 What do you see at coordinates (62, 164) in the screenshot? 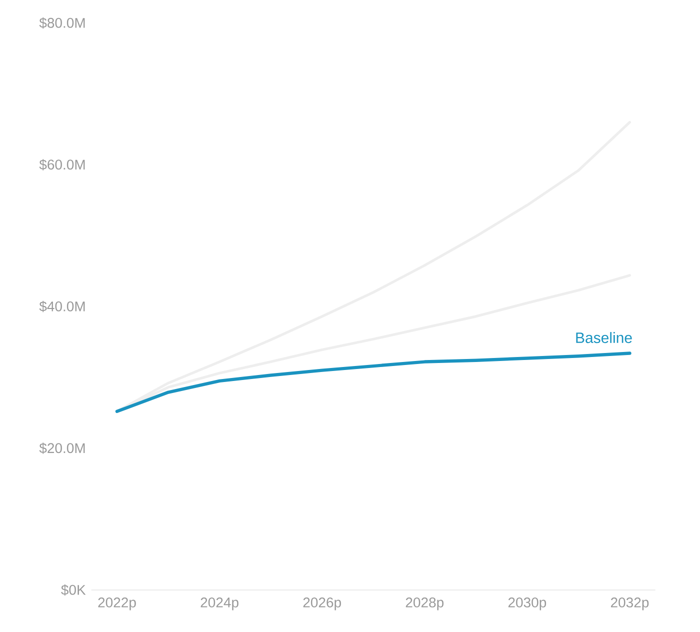
I see `y-tick-label: $60.0M` at bounding box center [62, 164].